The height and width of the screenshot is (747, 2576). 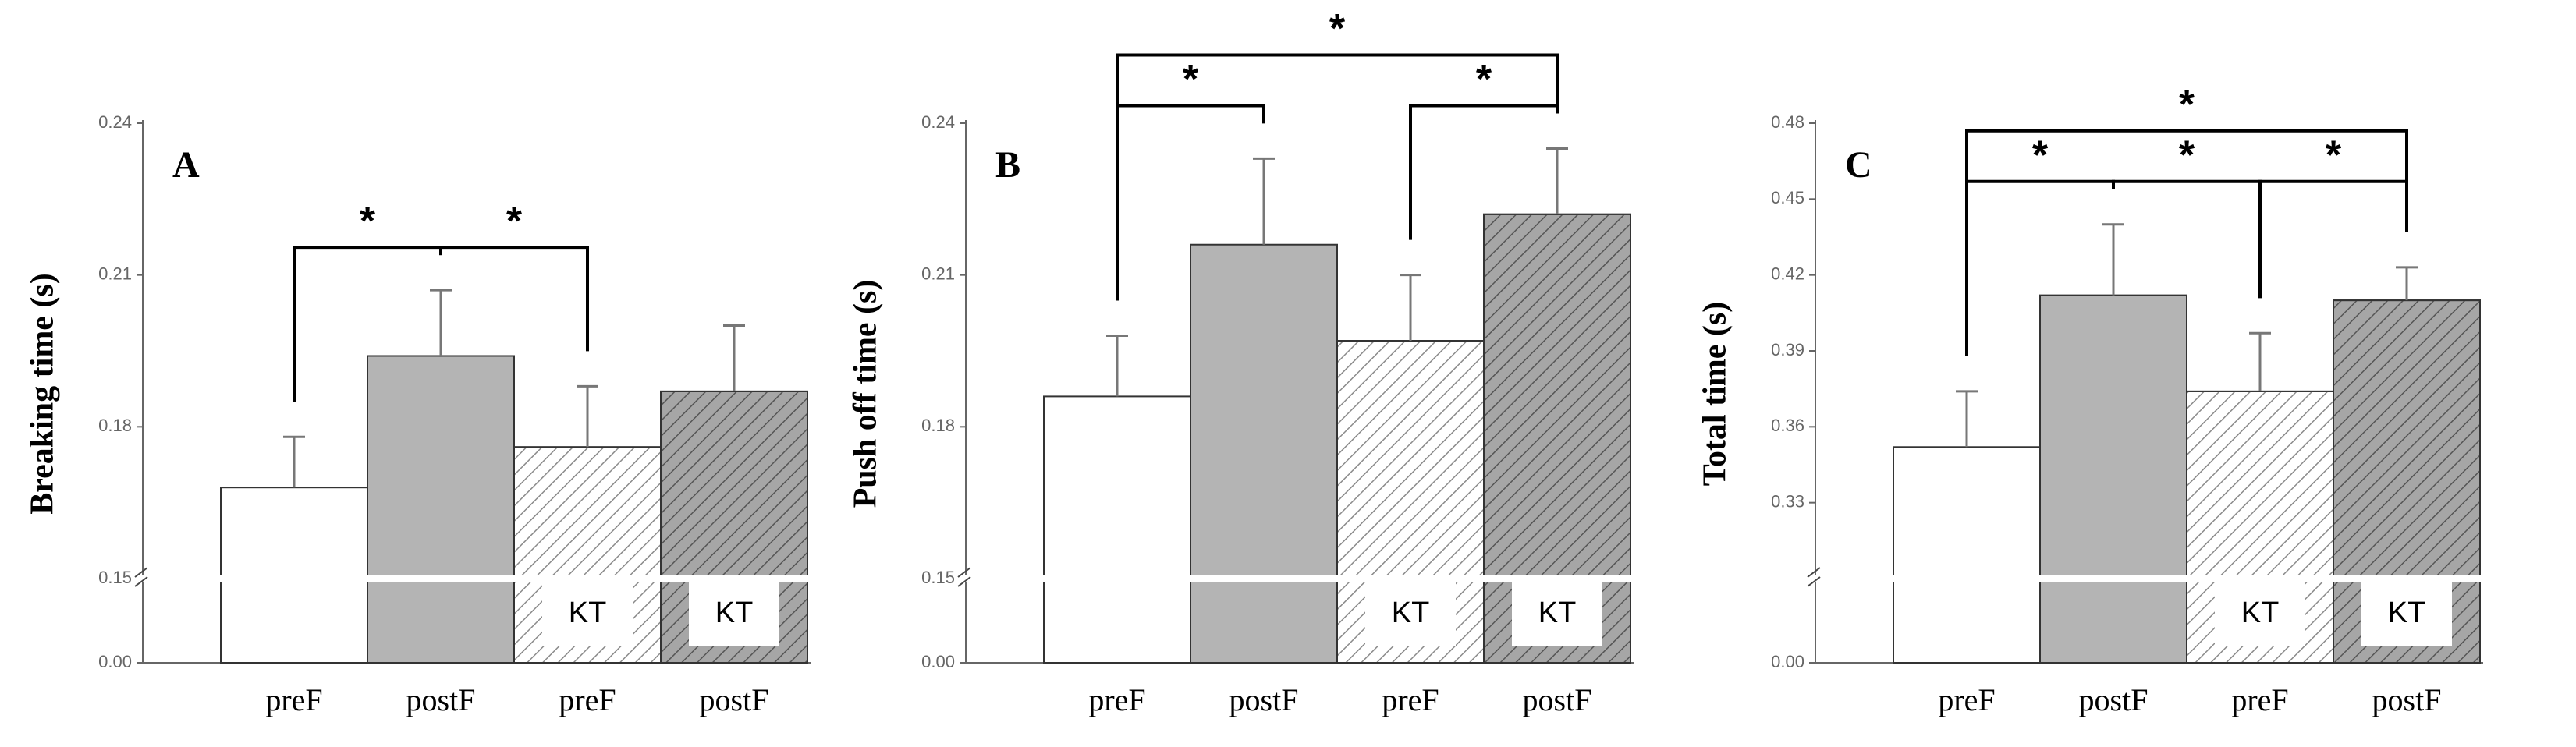 I want to click on panel-label: A, so click(x=186, y=165).